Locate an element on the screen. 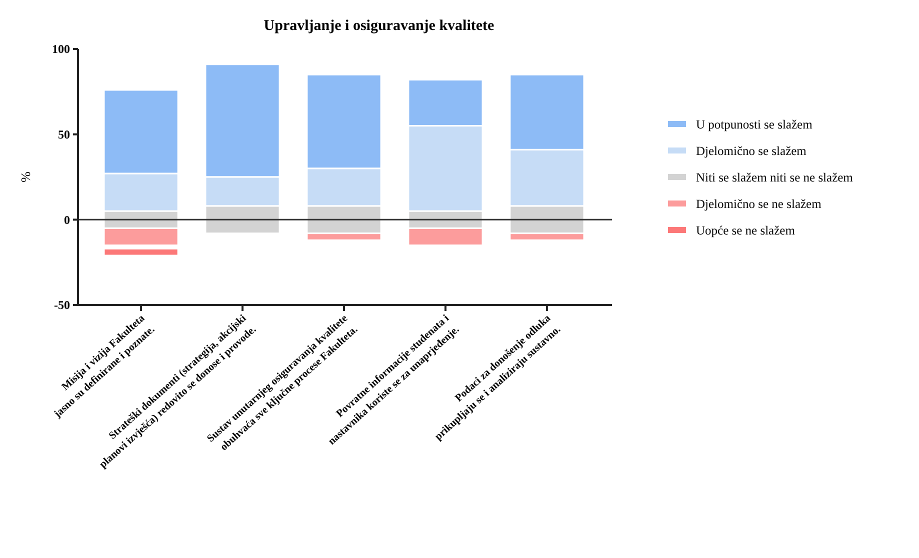 The height and width of the screenshot is (558, 919). legend-label: Djelomično se ne slažem is located at coordinates (759, 203).